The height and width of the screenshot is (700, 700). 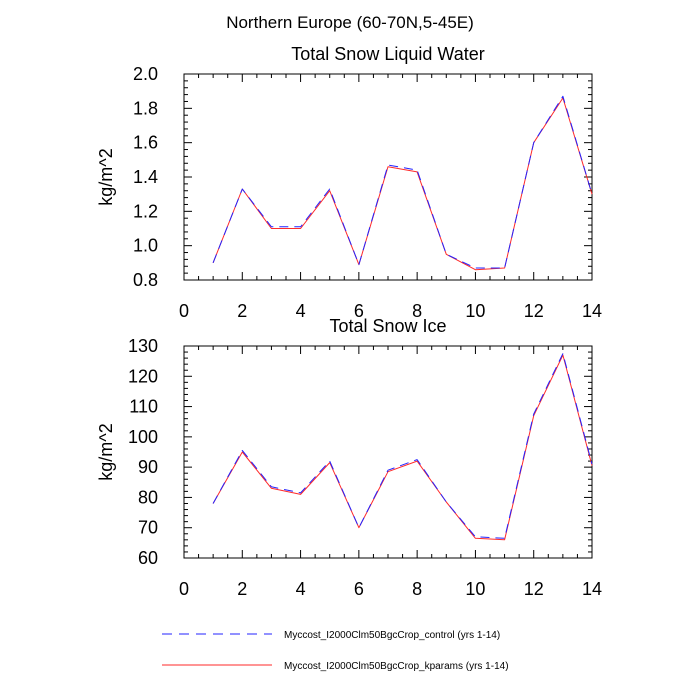 What do you see at coordinates (143, 376) in the screenshot?
I see `y-tick-label: 120` at bounding box center [143, 376].